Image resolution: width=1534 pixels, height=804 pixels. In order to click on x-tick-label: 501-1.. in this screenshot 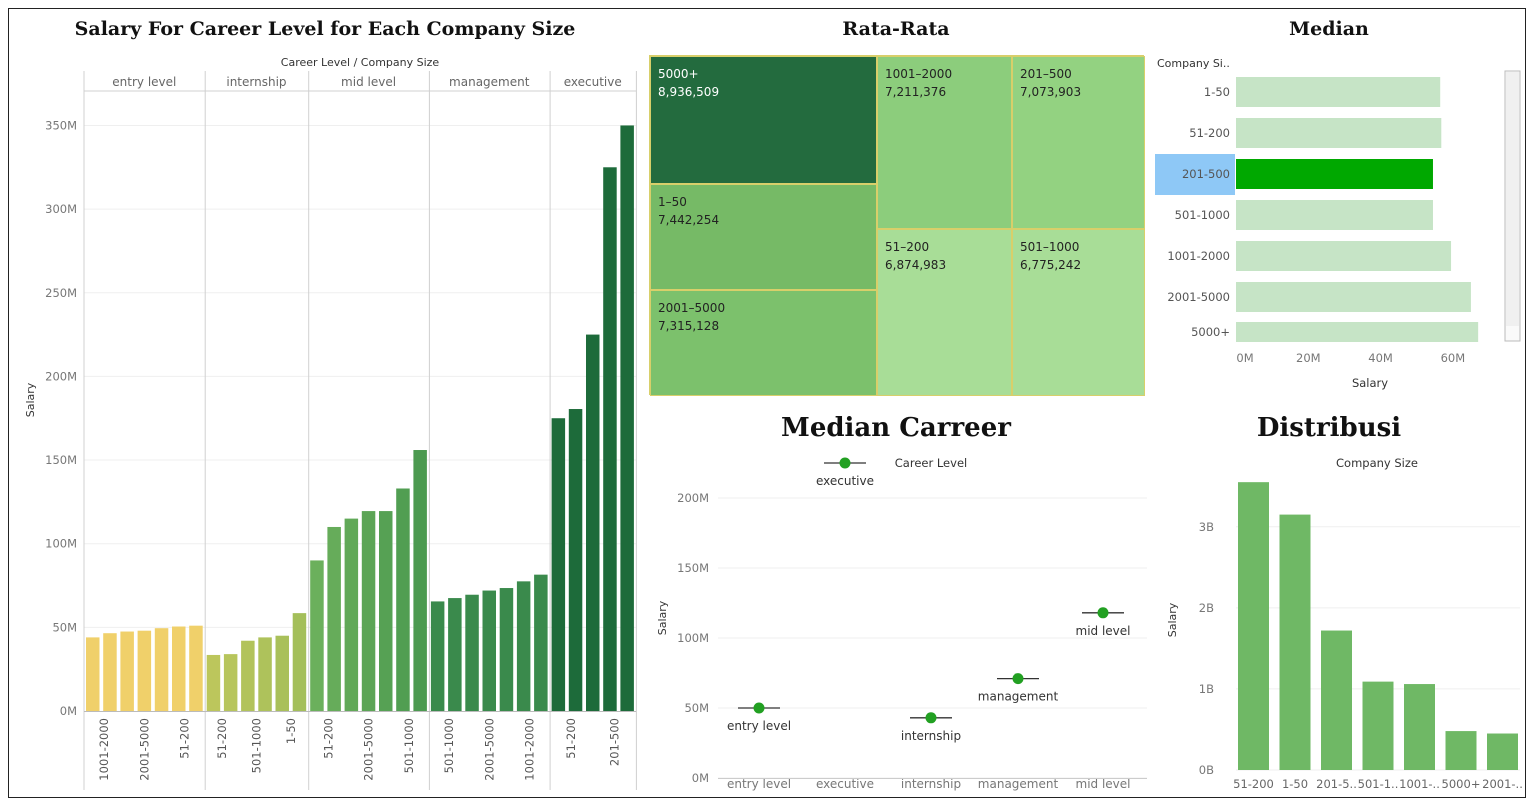, I will do `click(1378, 784)`.